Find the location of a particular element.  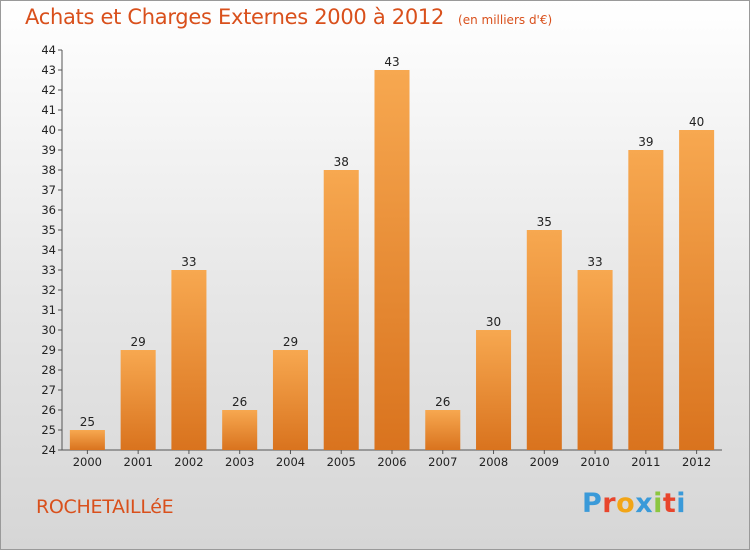

y-tick-label: 41 is located at coordinates (48, 110).